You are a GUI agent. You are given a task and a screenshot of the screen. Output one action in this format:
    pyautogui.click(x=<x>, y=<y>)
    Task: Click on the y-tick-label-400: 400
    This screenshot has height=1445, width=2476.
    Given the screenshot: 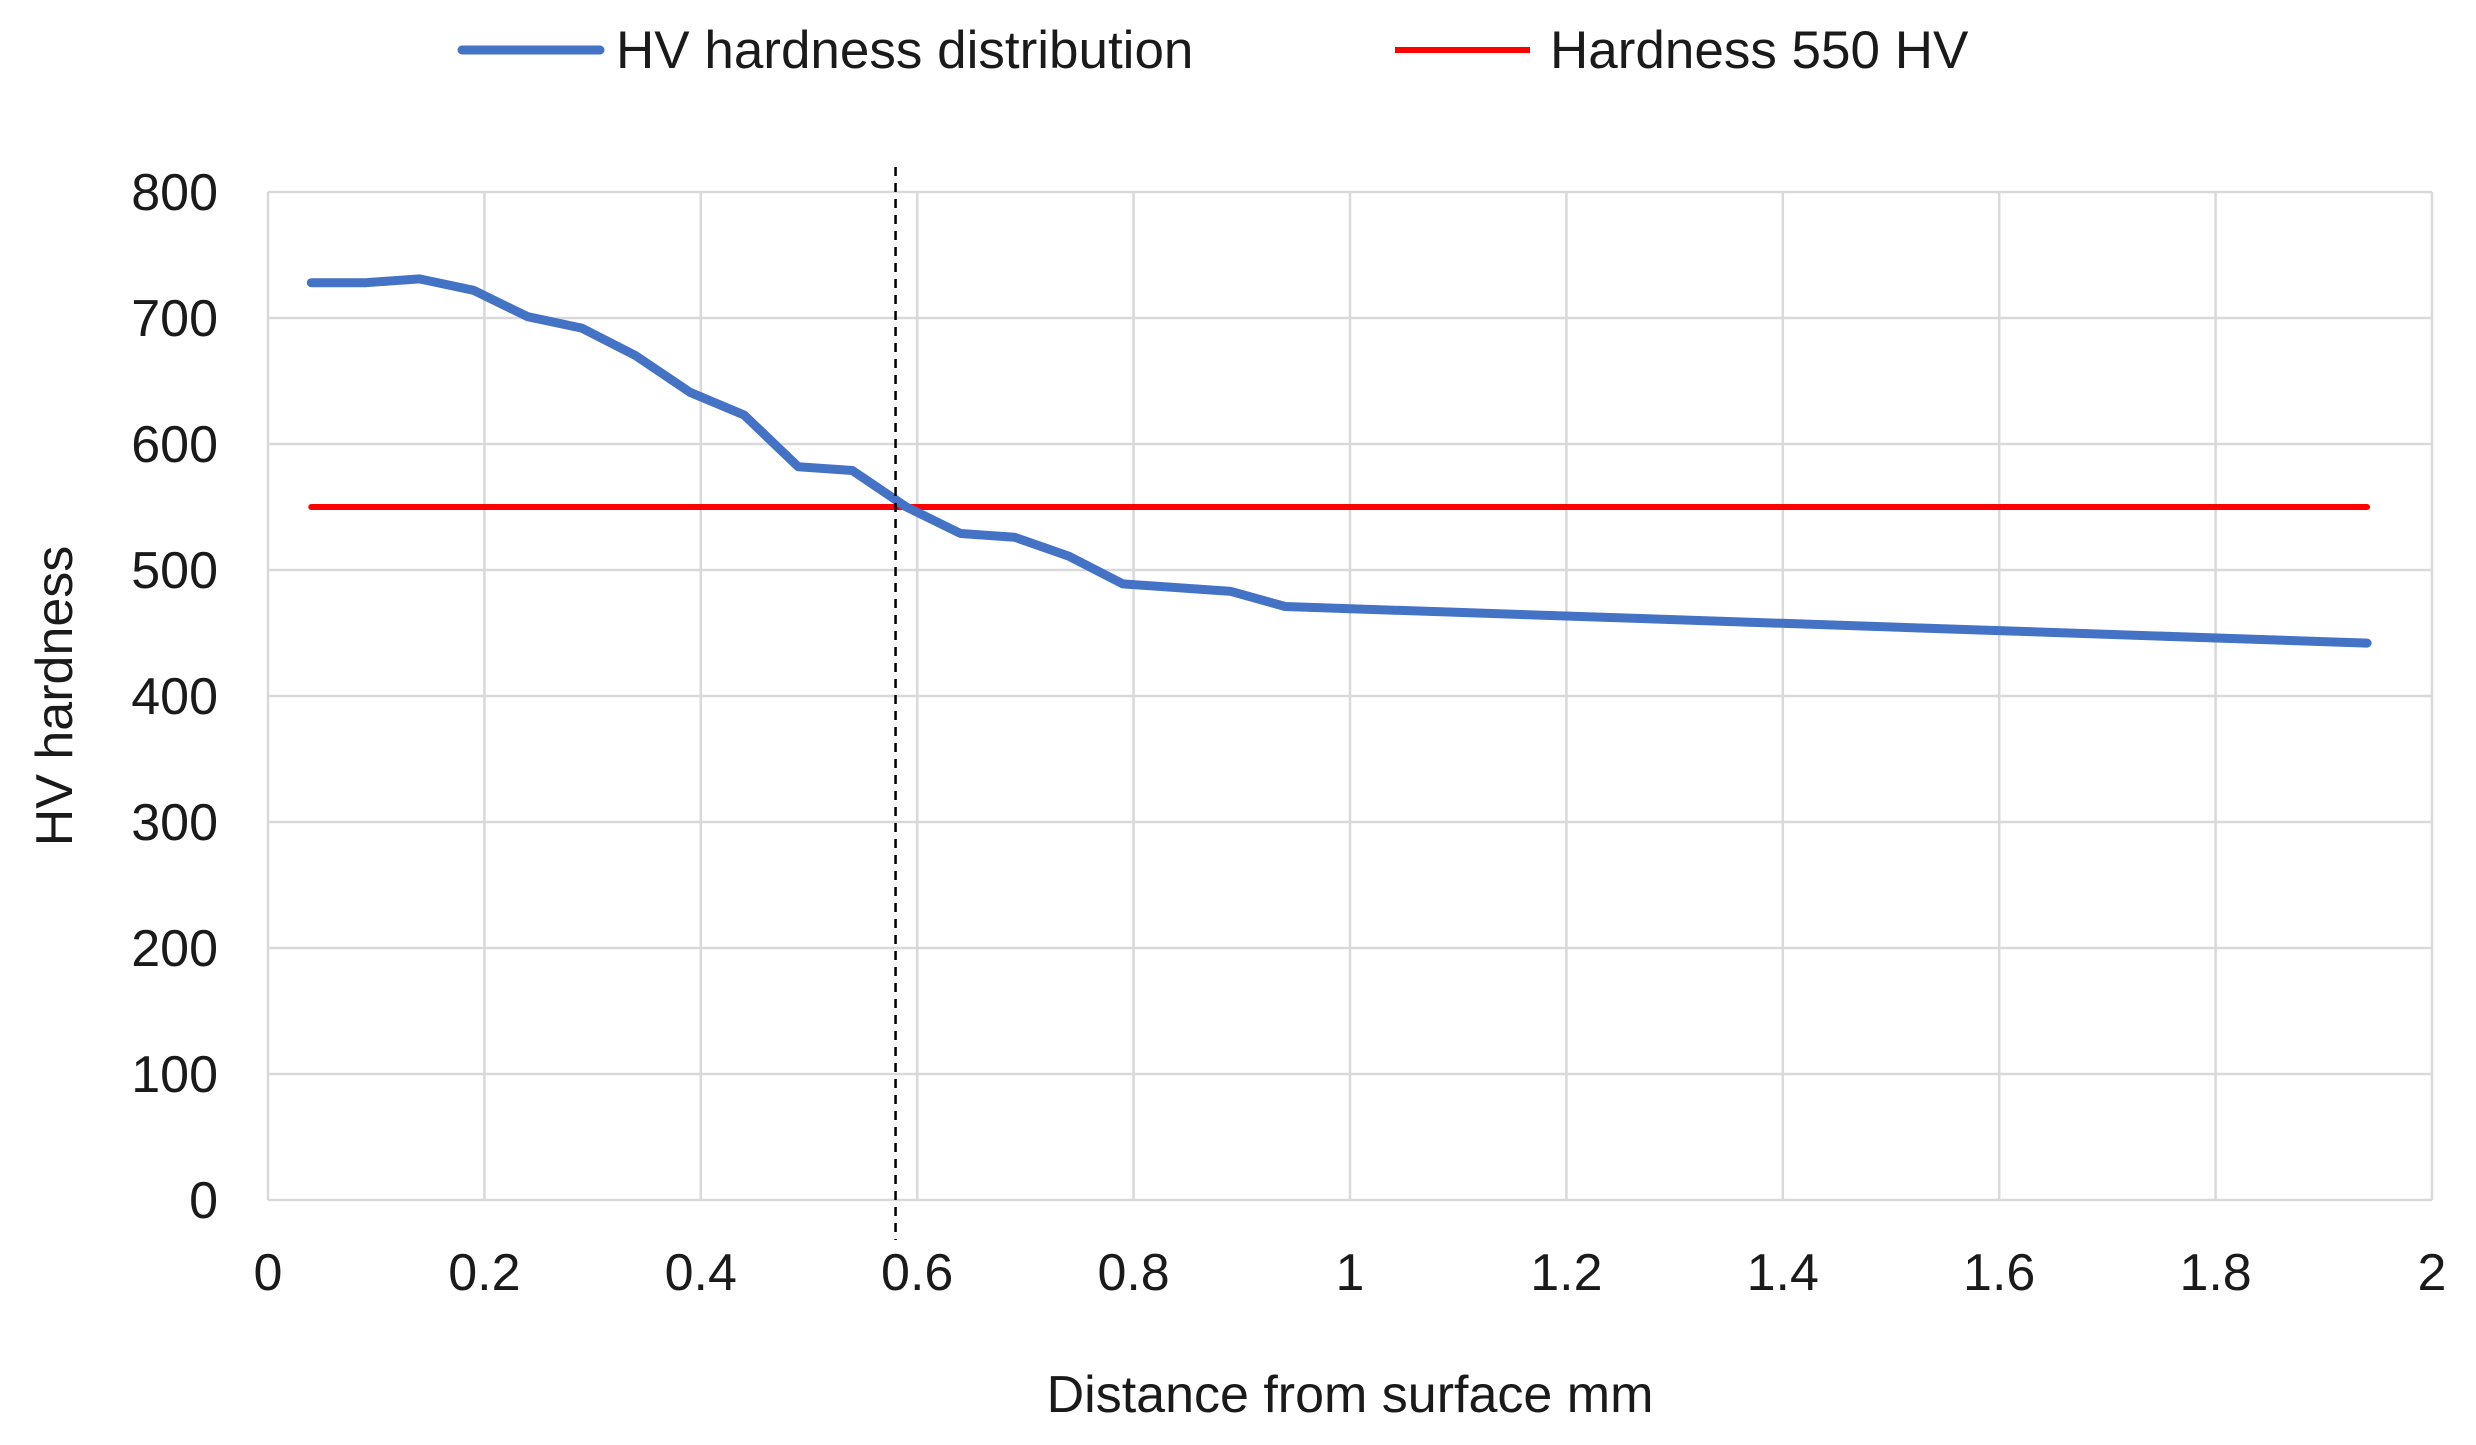 What is the action you would take?
    pyautogui.click(x=174, y=697)
    